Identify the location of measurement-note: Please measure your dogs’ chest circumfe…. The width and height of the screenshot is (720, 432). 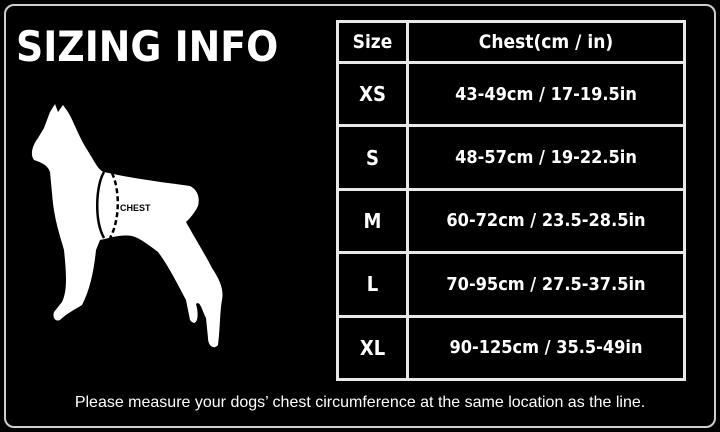
(360, 402).